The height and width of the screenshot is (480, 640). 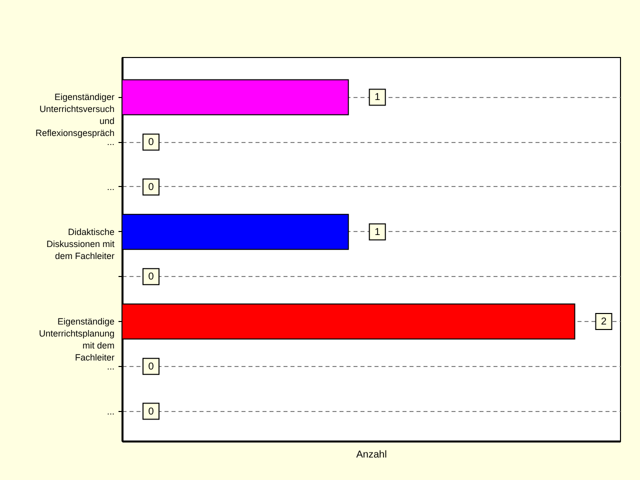 I want to click on y-tick-label: Eigenständiger Unterrichtsversuch und Reflexionsgespräch, so click(x=74, y=115).